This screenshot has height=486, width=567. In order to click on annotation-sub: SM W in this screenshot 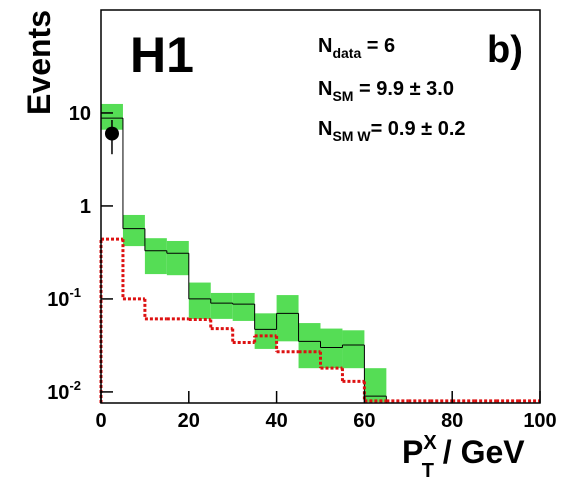, I will do `click(351, 136)`.